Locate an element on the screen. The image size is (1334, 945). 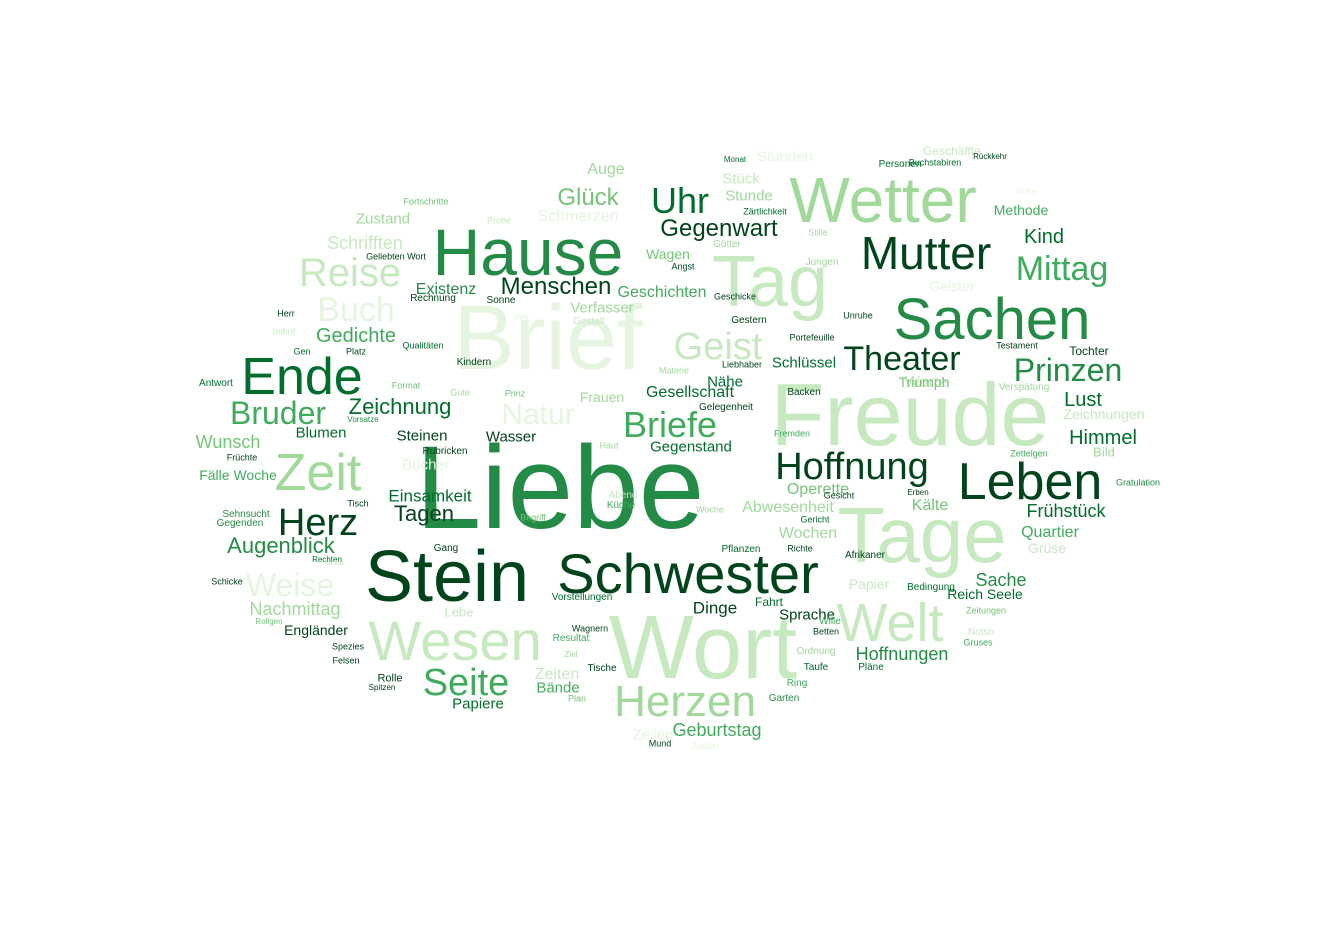
cloud-word: Dinge is located at coordinates (715, 608).